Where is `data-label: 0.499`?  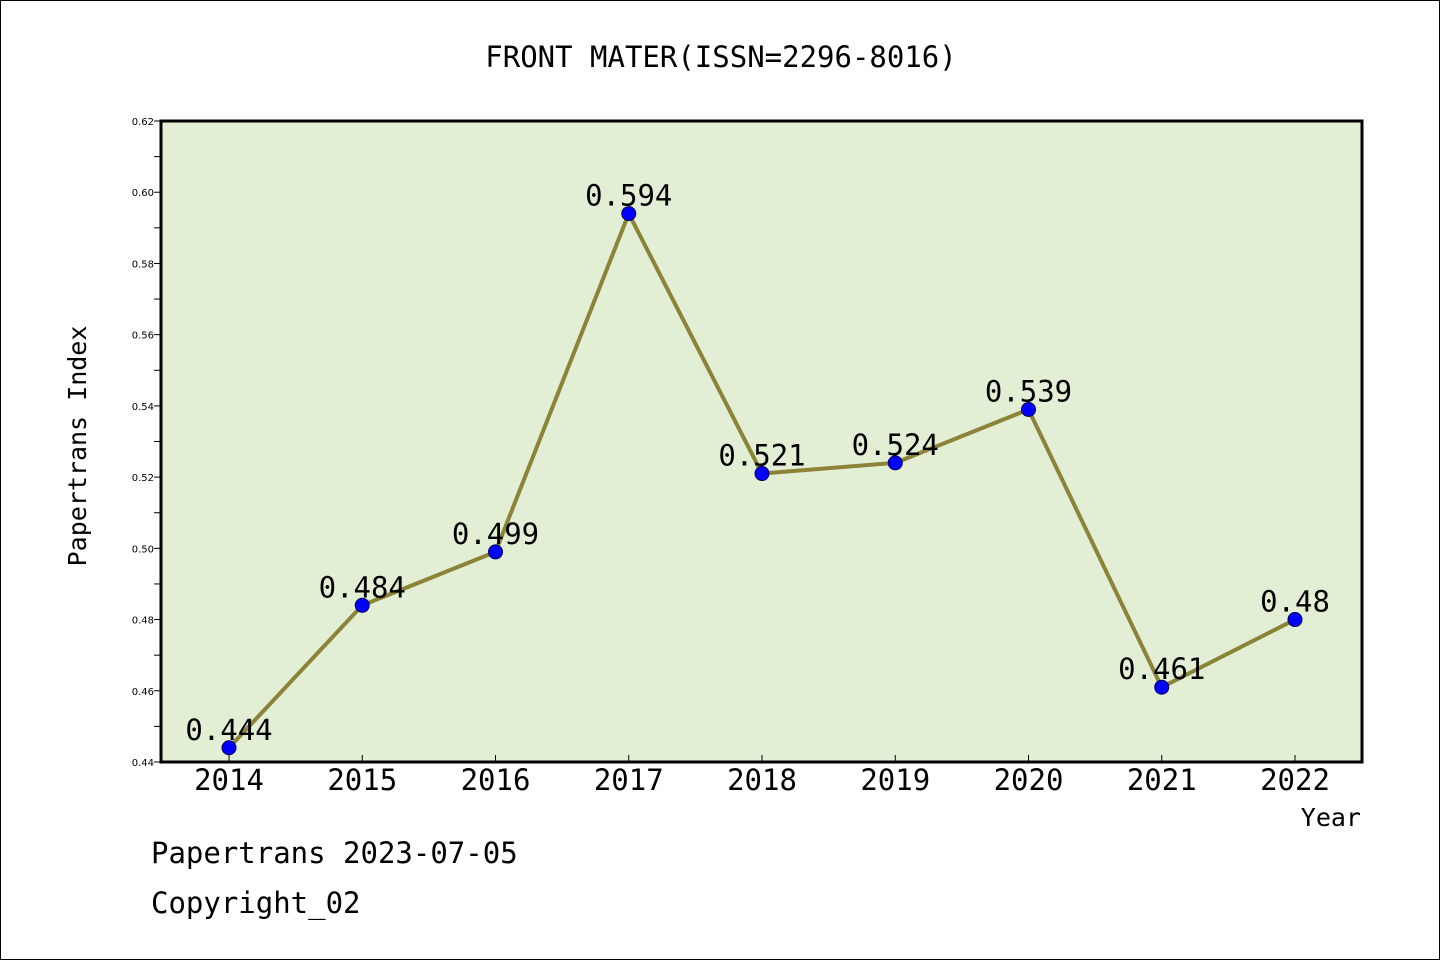
data-label: 0.499 is located at coordinates (495, 534).